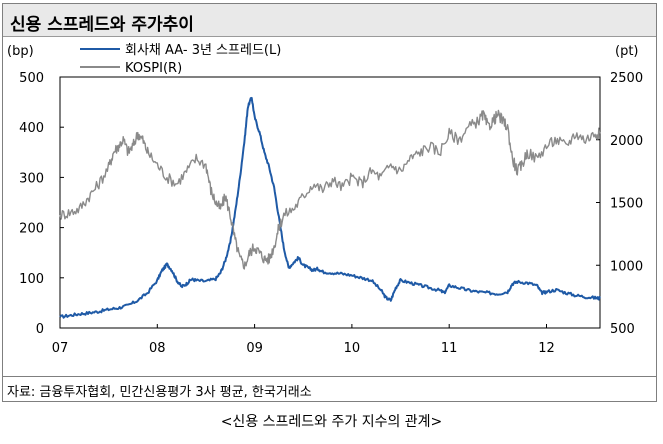 The image size is (663, 444). What do you see at coordinates (40, 329) in the screenshot?
I see `left-tick-label: 0` at bounding box center [40, 329].